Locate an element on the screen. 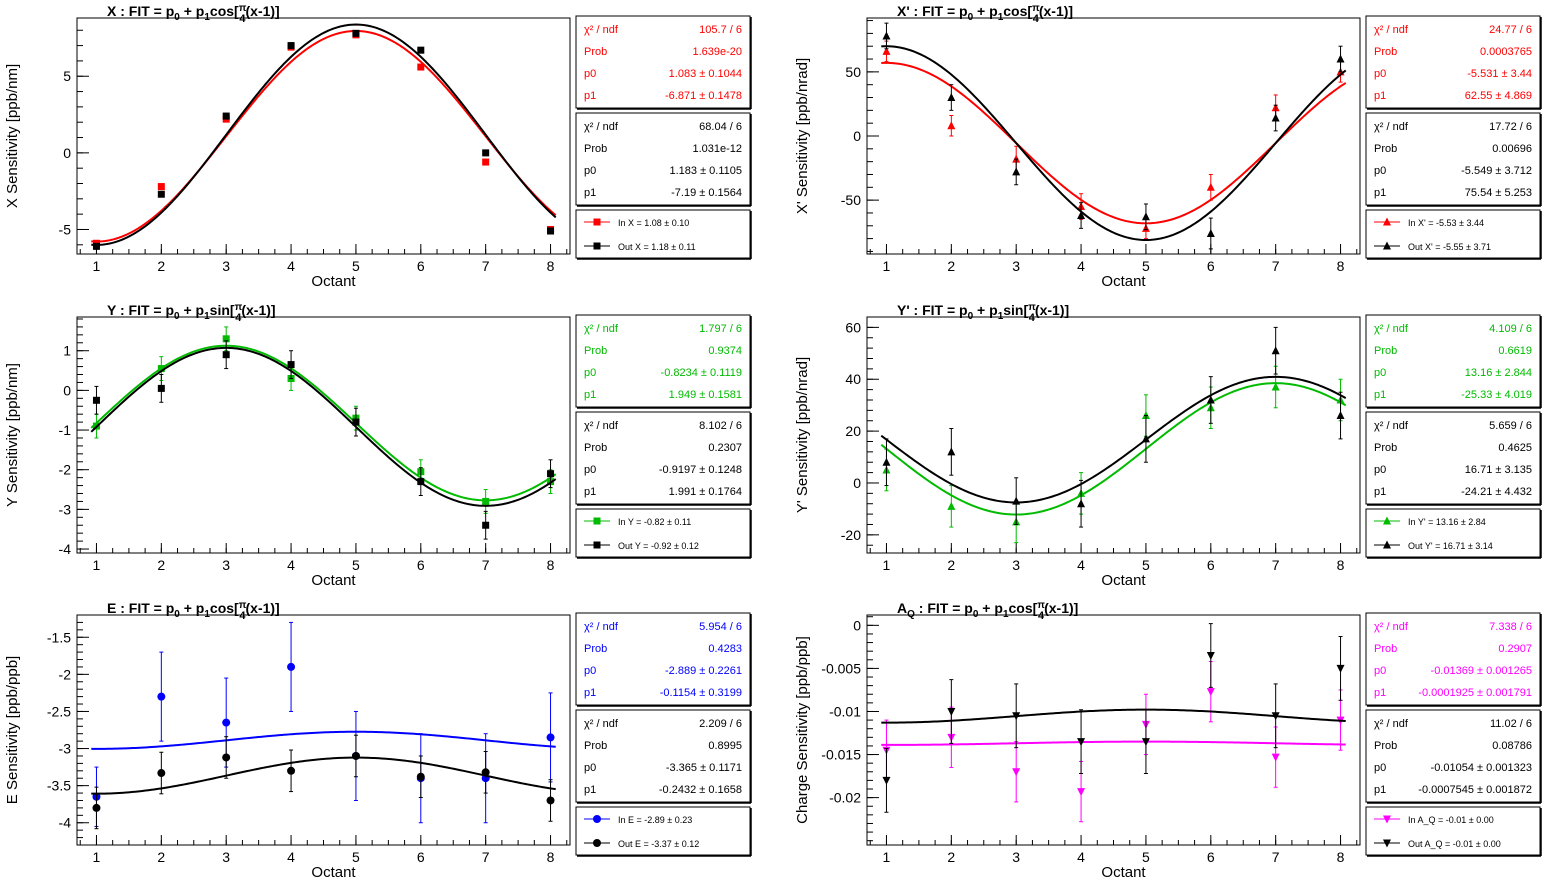  y-tick-label: -50 is located at coordinates (851, 200).